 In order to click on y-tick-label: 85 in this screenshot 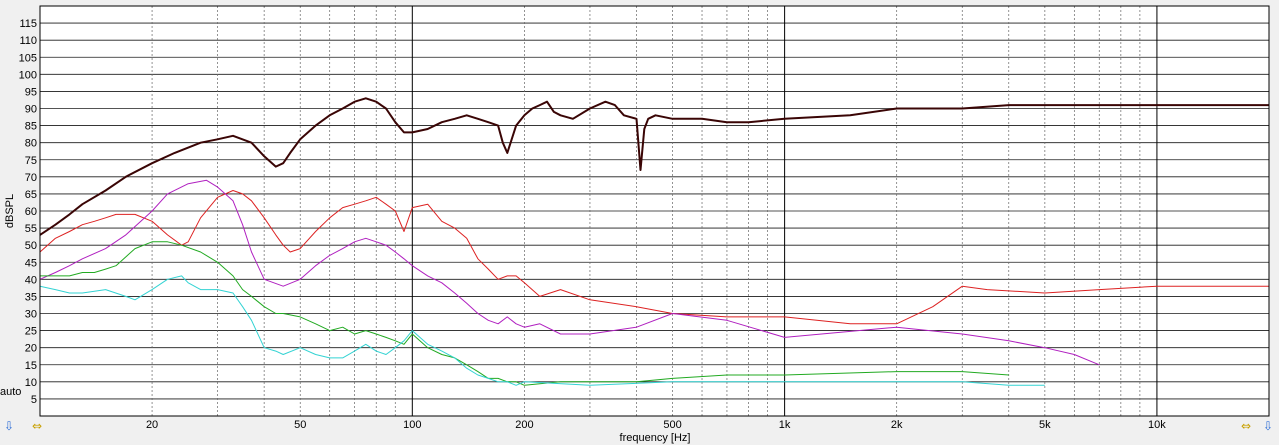, I will do `click(31, 127)`.